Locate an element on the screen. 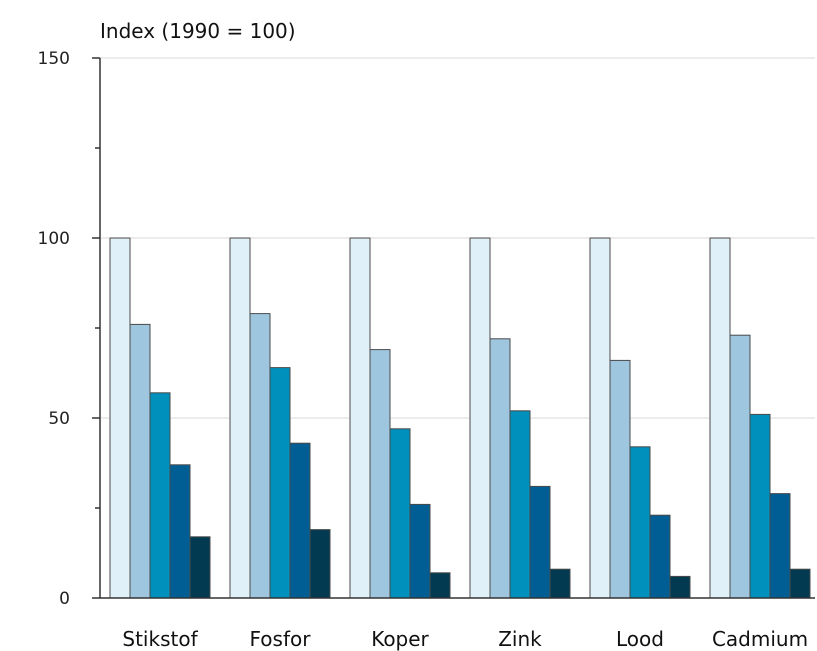 Image resolution: width=817 pixels, height=651 pixels. x-category-label: Stikstof is located at coordinates (160, 639).